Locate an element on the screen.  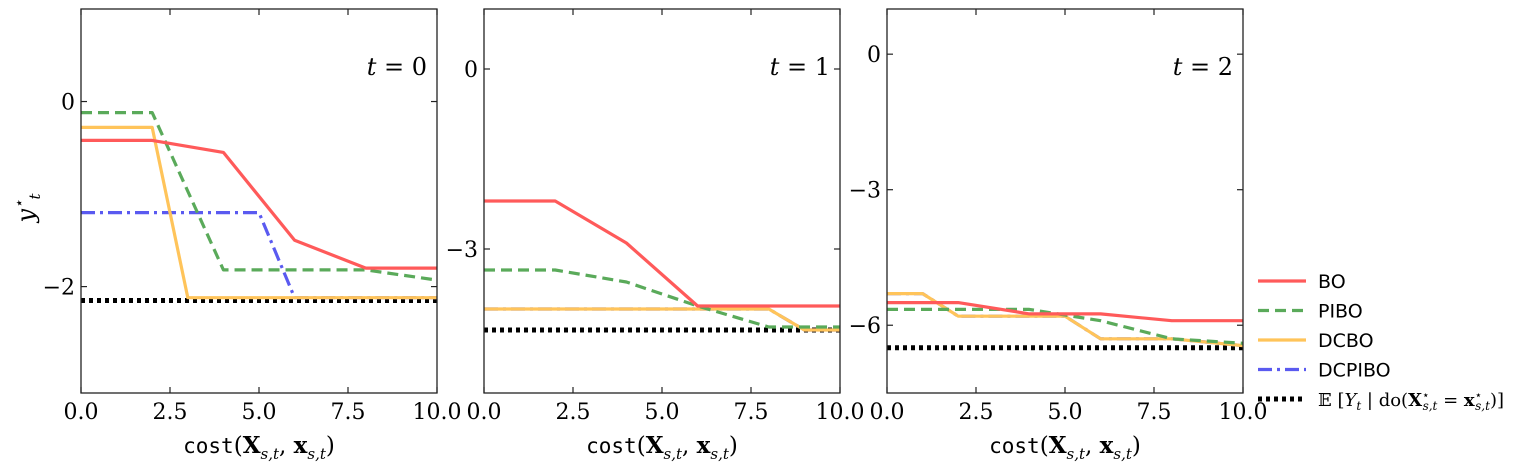
legend-label: DCBO is located at coordinates (1346, 341).